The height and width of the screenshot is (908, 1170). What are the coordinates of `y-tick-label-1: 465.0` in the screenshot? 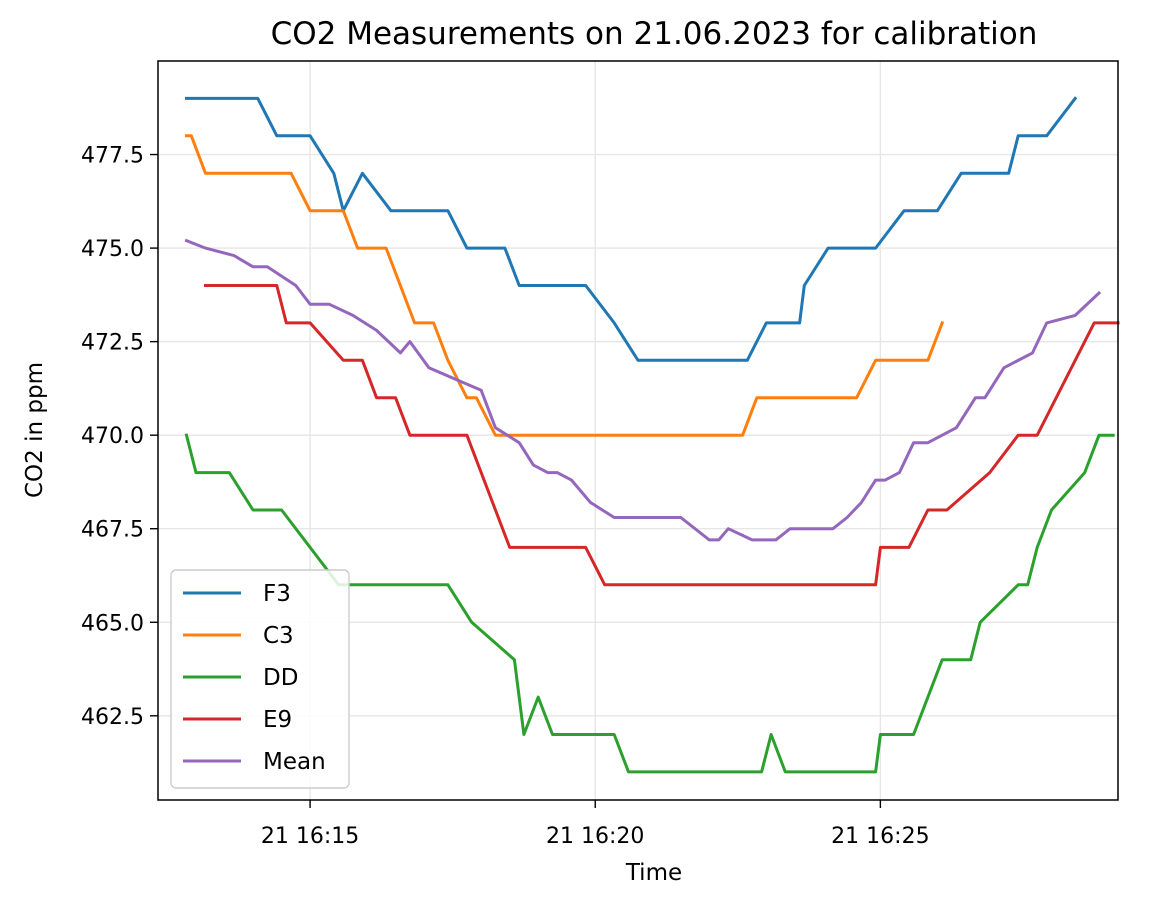 It's located at (112, 623).